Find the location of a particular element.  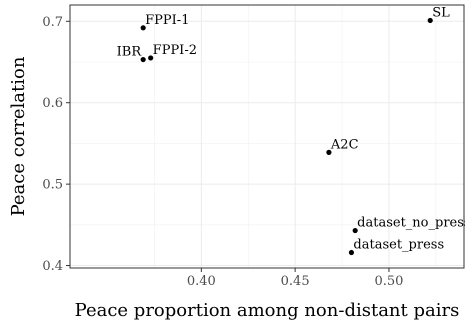

point-label: IBR is located at coordinates (130, 52).